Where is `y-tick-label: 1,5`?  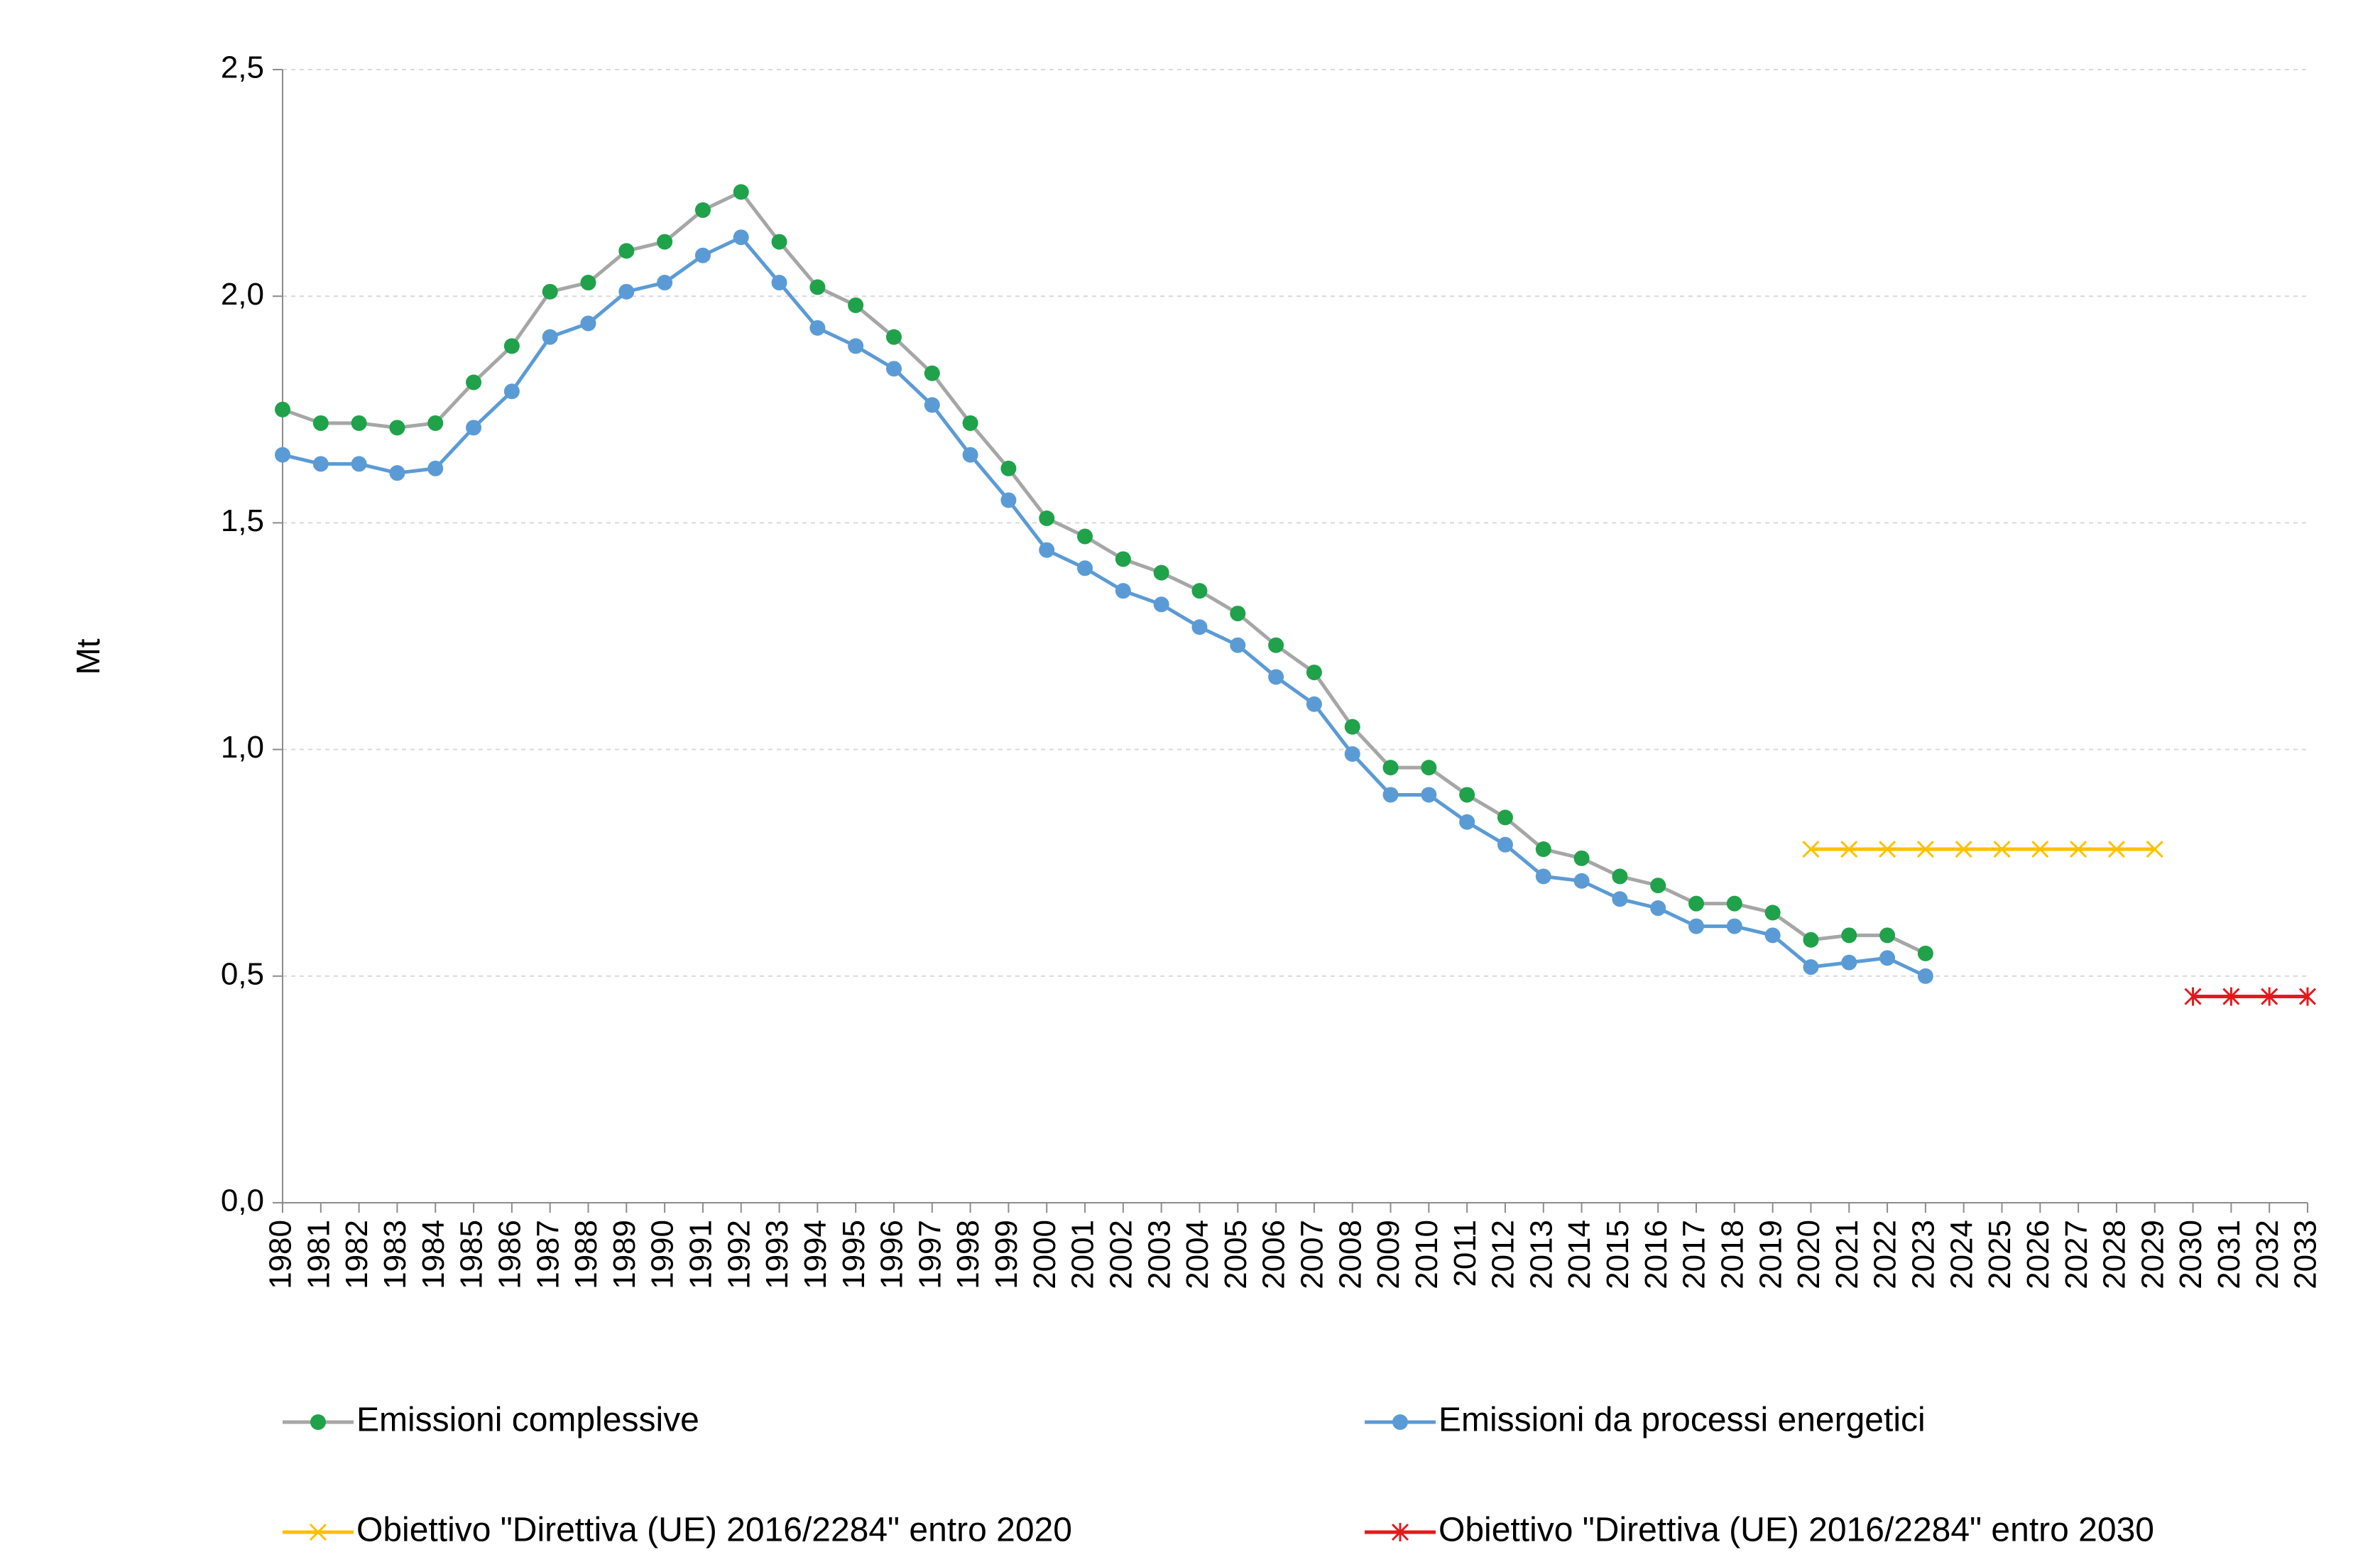 y-tick-label: 1,5 is located at coordinates (242, 520).